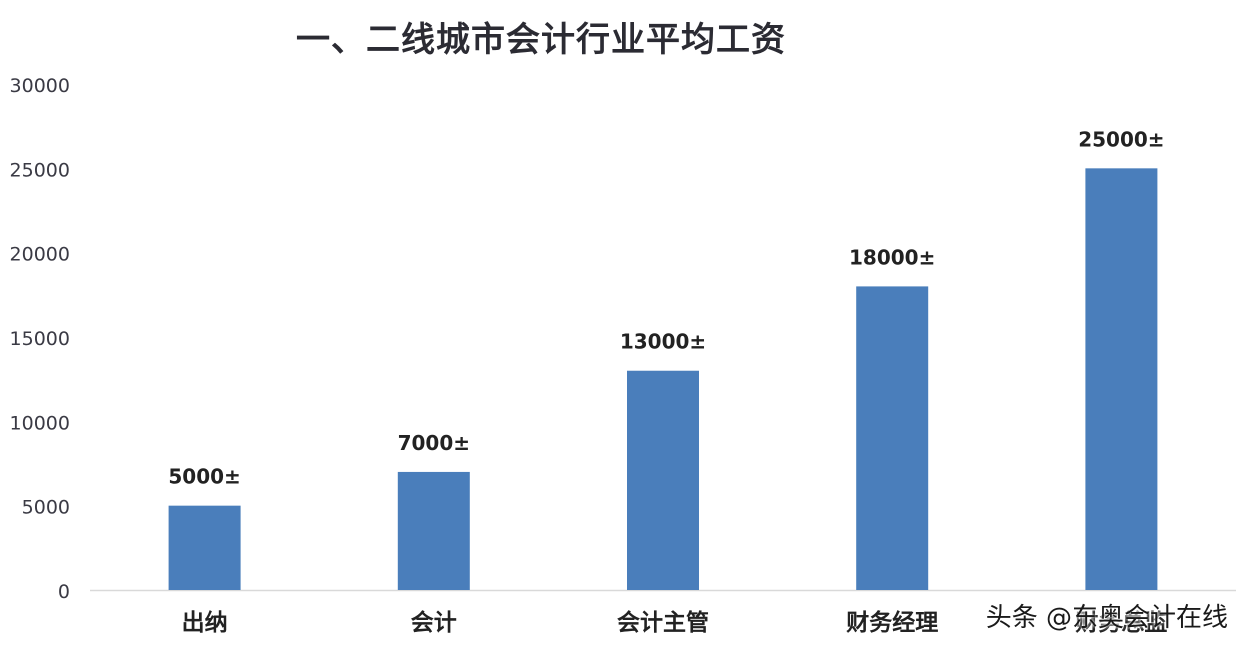 Image resolution: width=1246 pixels, height=648 pixels. What do you see at coordinates (40, 170) in the screenshot?
I see `y-tick-label: 25000` at bounding box center [40, 170].